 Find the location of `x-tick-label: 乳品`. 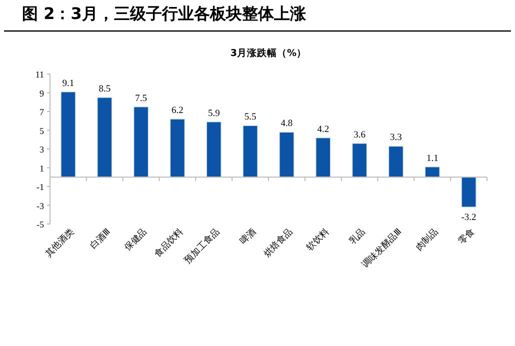

x-tick-label: 乳品 is located at coordinates (357, 236).